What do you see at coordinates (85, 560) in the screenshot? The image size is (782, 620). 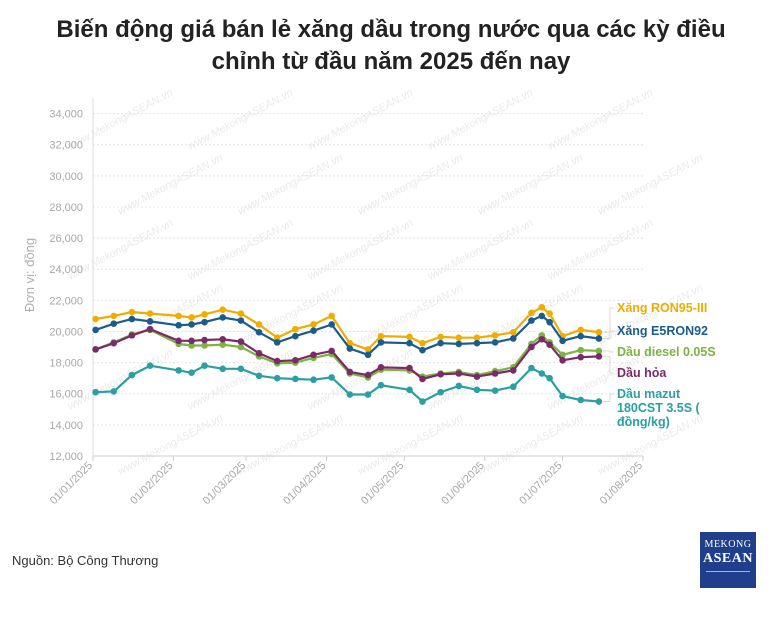 I see `source-note: Nguồn: Bộ Công Thương` at bounding box center [85, 560].